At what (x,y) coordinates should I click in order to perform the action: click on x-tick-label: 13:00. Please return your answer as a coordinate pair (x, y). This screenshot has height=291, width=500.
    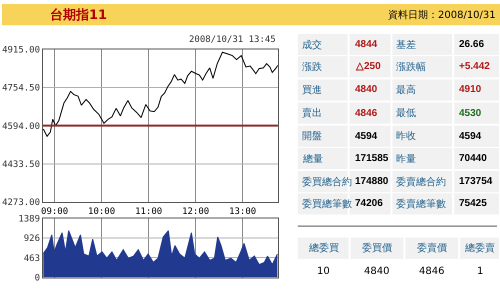
    Looking at the image, I should click on (242, 211).